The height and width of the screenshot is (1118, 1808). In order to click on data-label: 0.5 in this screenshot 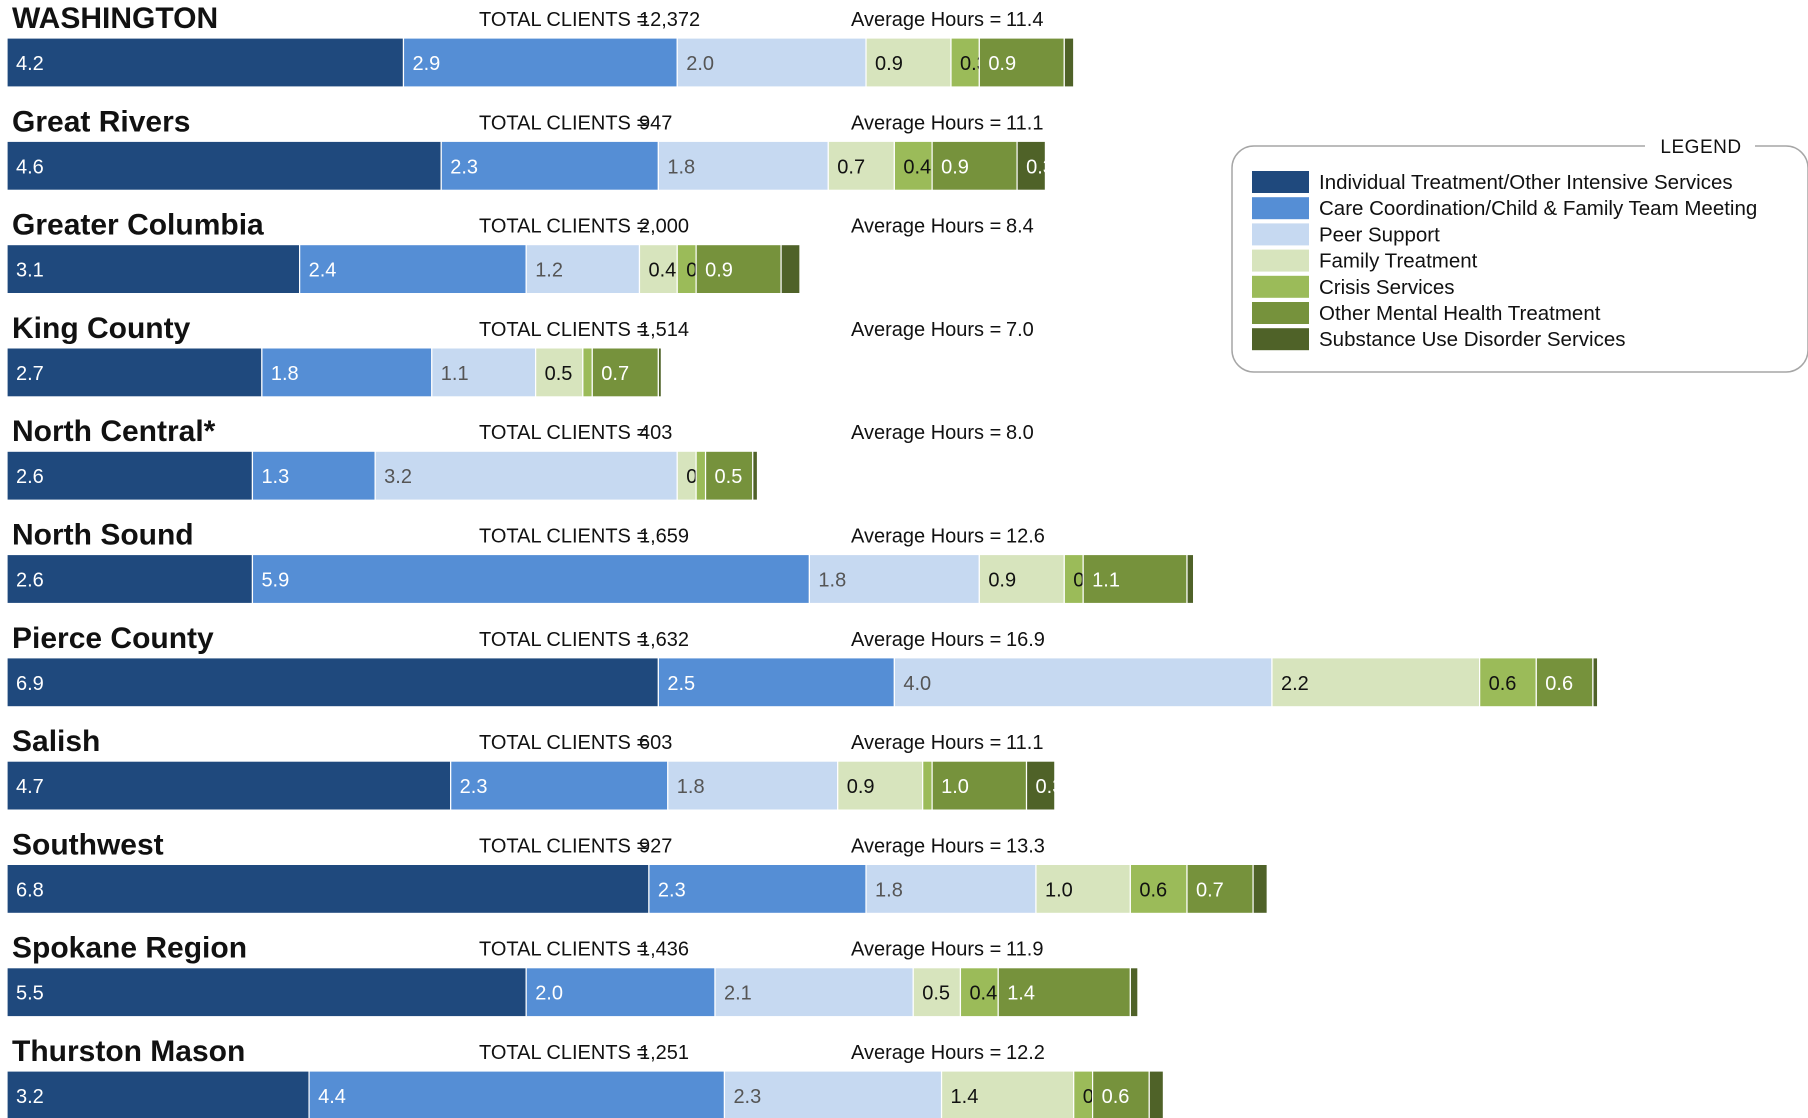, I will do `click(559, 374)`.